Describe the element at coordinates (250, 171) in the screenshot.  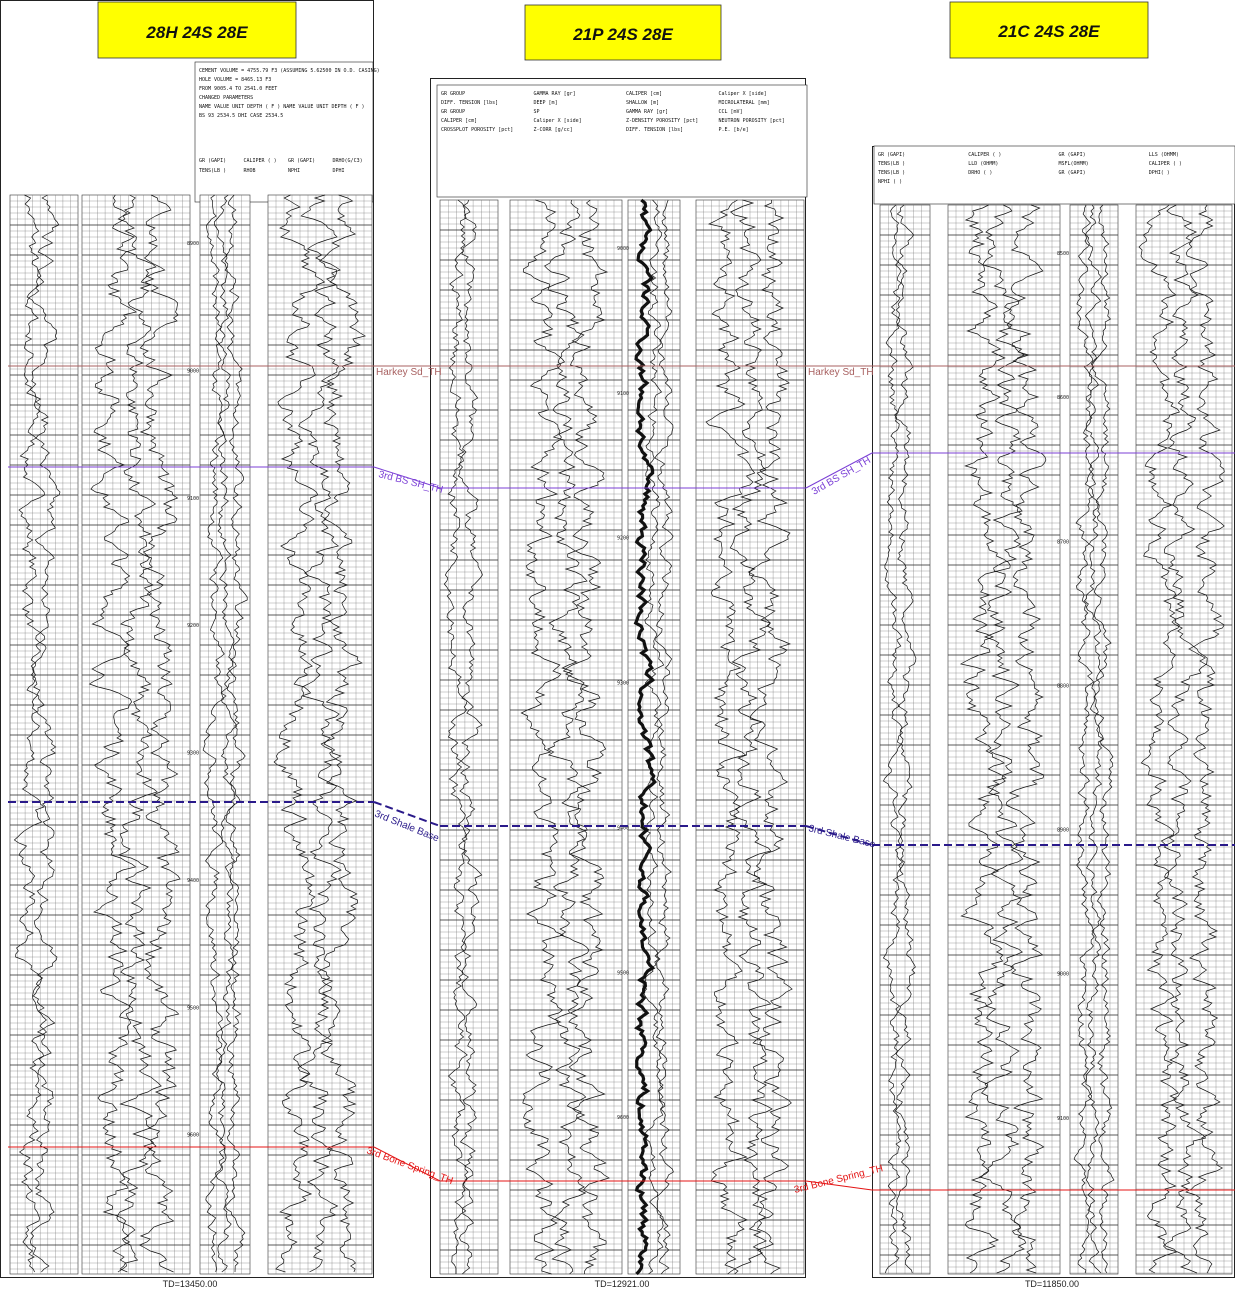
I see `track-header-text: RHOB` at that location.